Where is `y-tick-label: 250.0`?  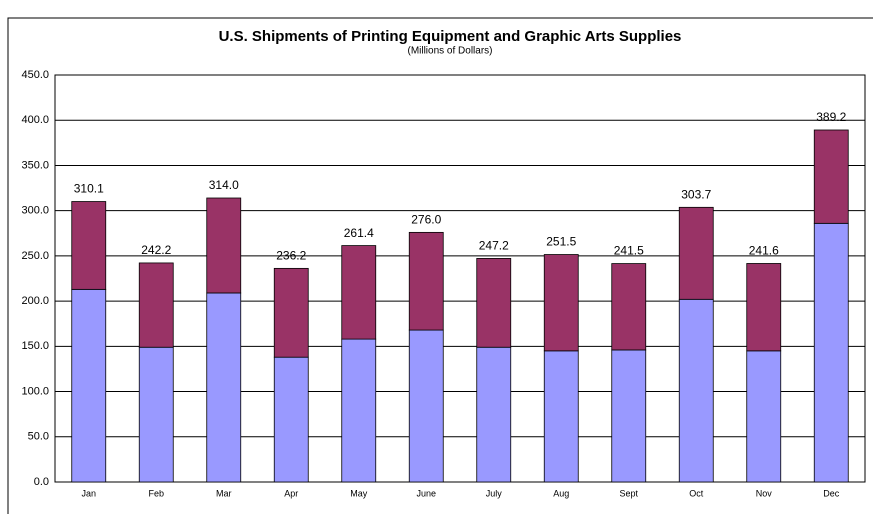 y-tick-label: 250.0 is located at coordinates (35, 256).